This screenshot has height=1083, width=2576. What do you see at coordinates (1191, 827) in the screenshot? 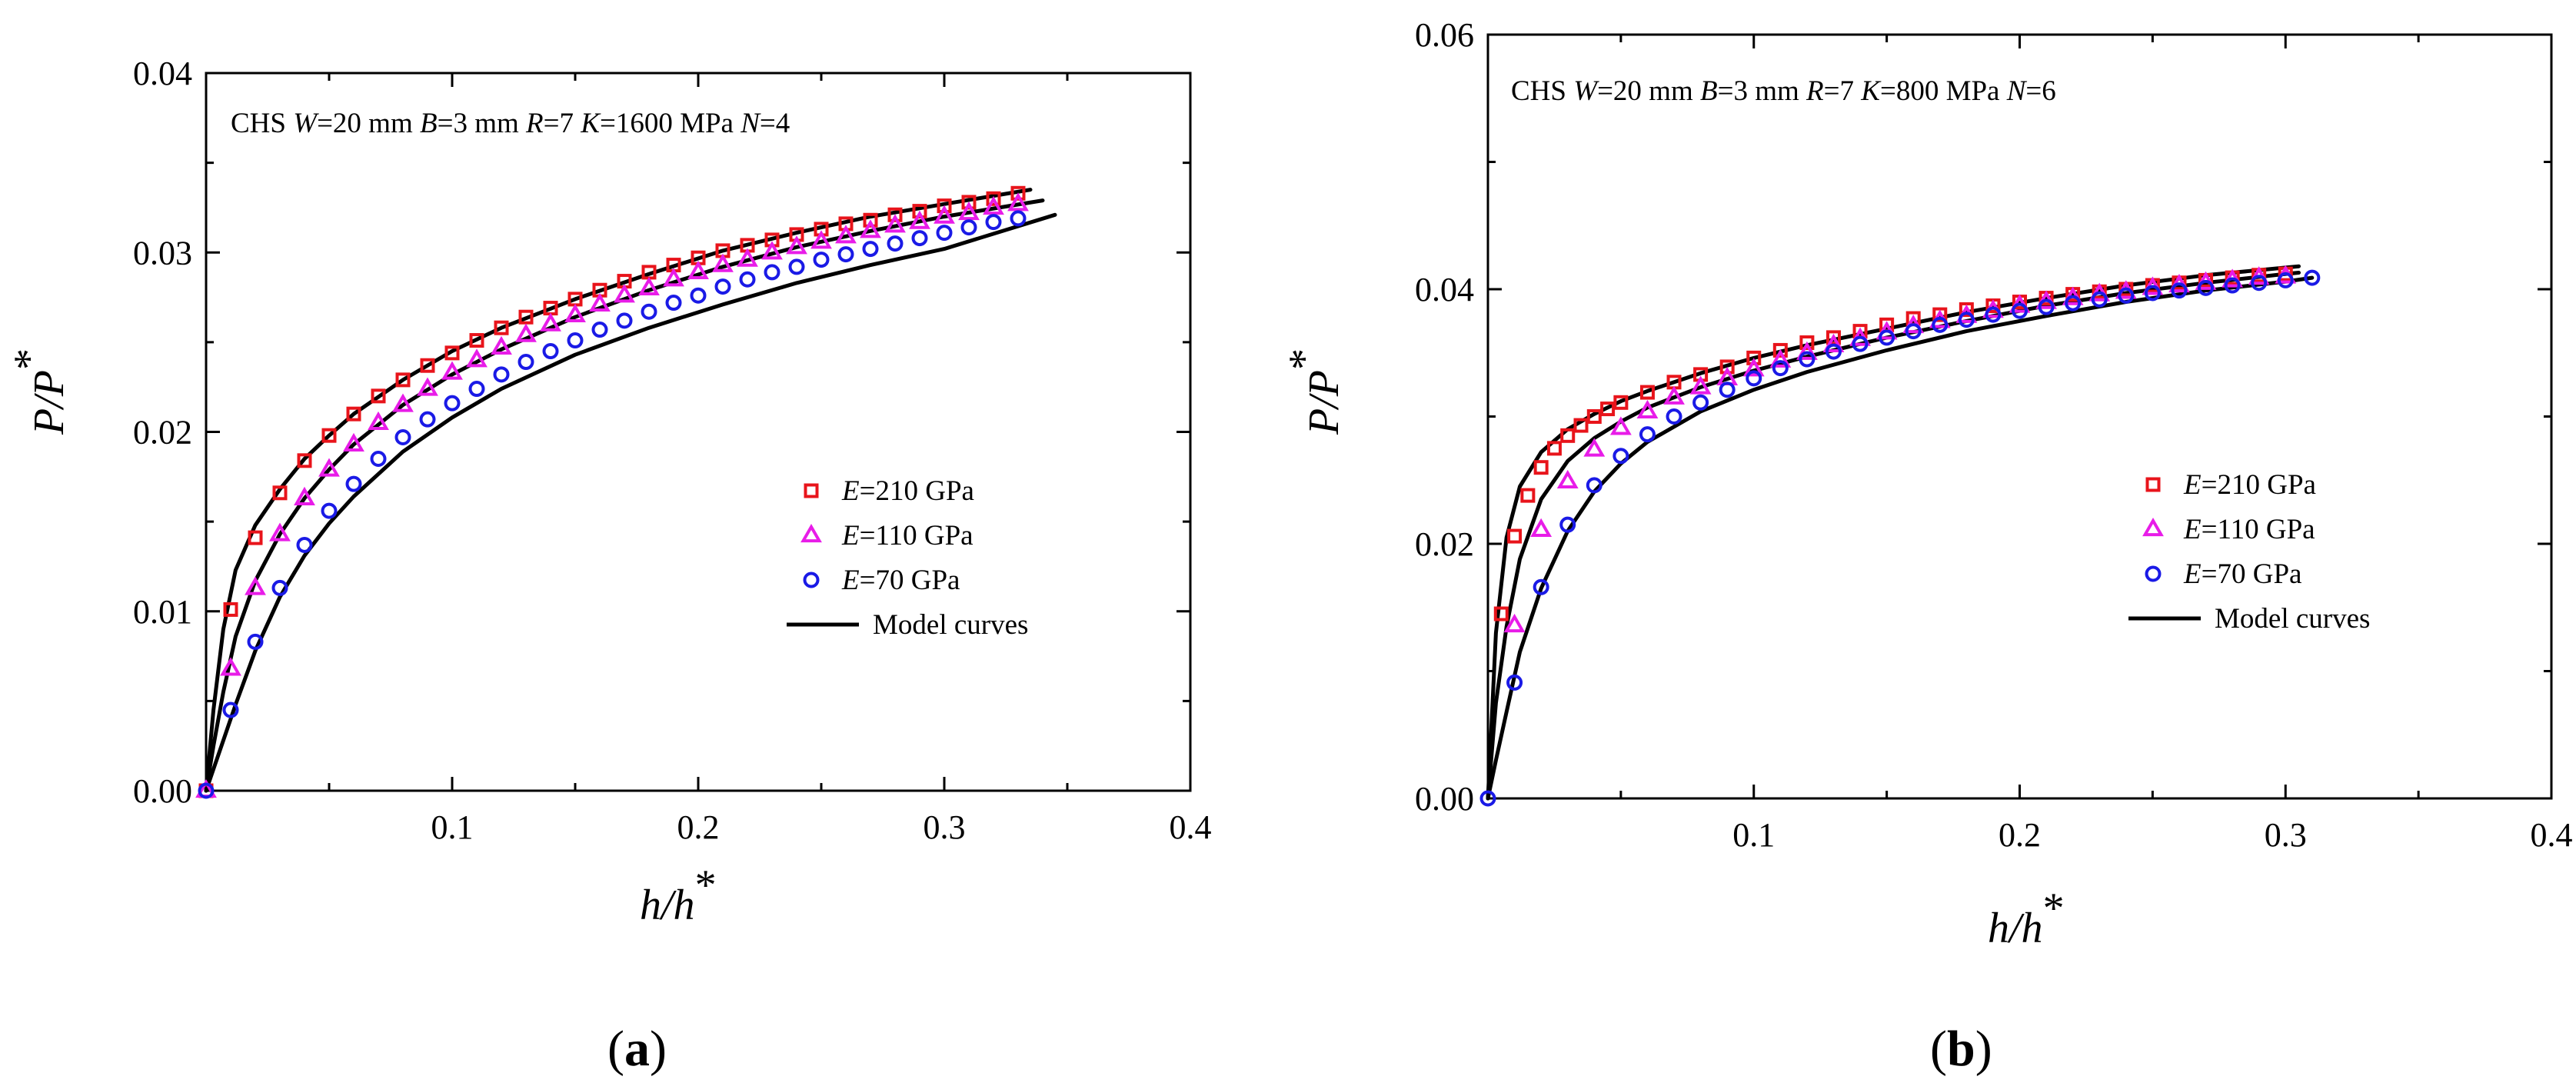
I see `x-tick-label: 0.4` at bounding box center [1191, 827].